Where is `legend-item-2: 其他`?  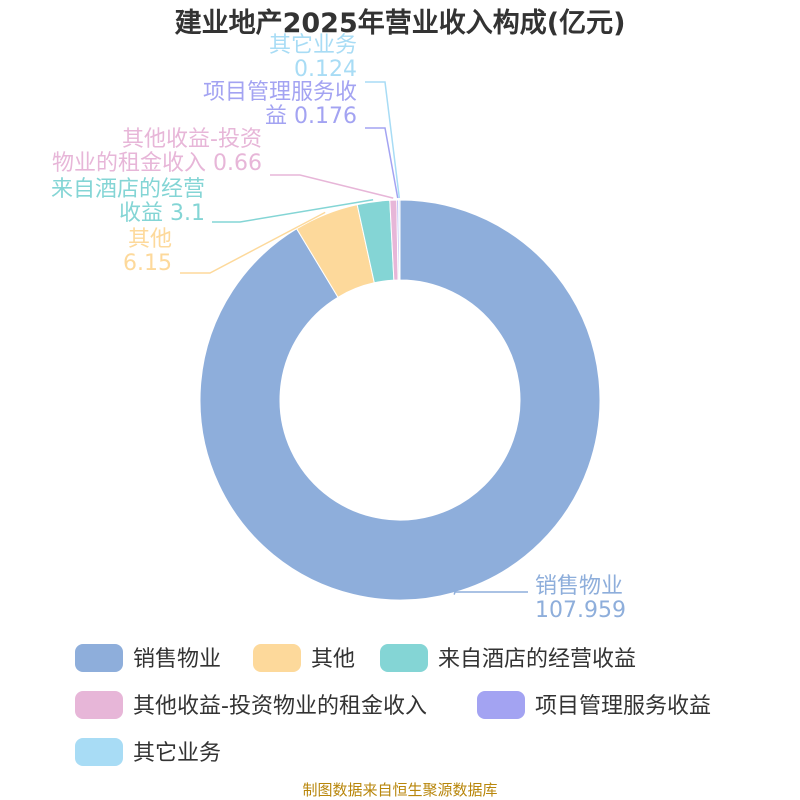
legend-item-2: 其他 is located at coordinates (304, 658).